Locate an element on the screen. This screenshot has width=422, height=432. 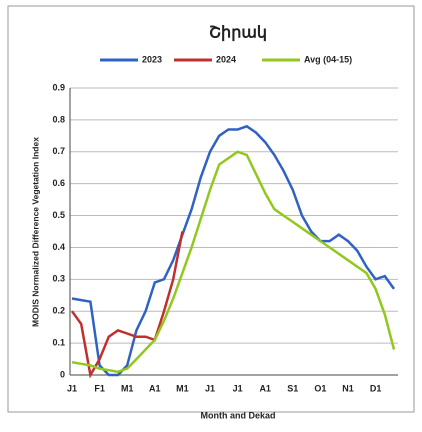
y-tick-label: 0.1 is located at coordinates (58, 342).